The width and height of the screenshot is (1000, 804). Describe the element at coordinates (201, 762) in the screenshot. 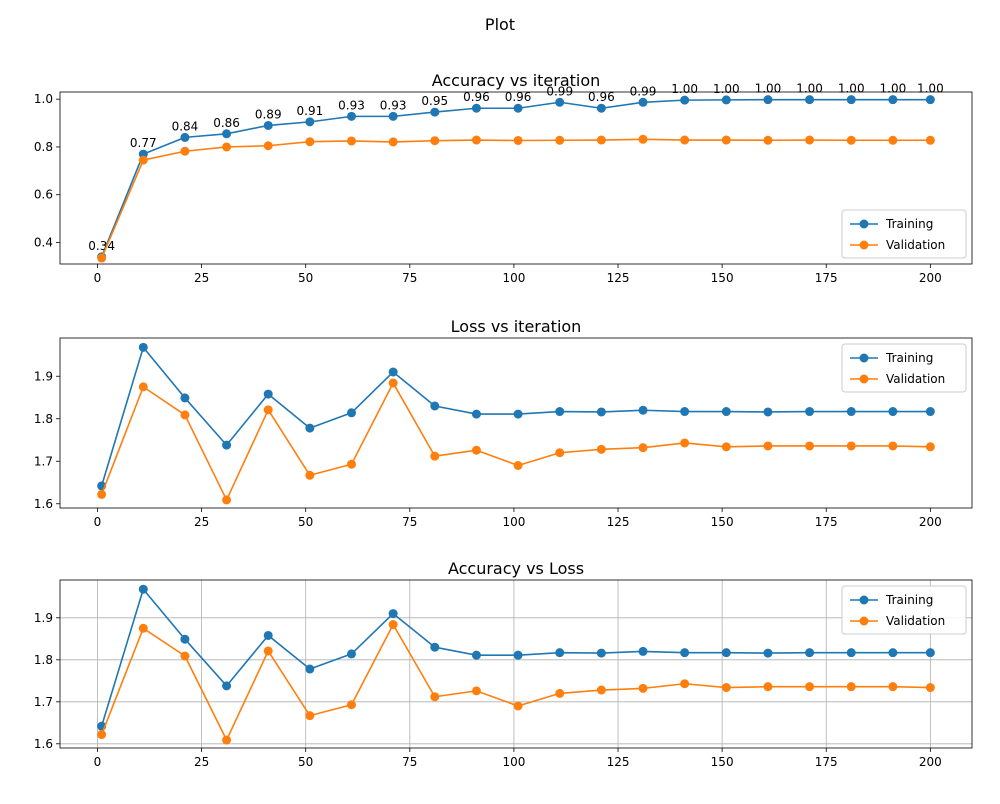

I see `x-tick-label: 25` at that location.